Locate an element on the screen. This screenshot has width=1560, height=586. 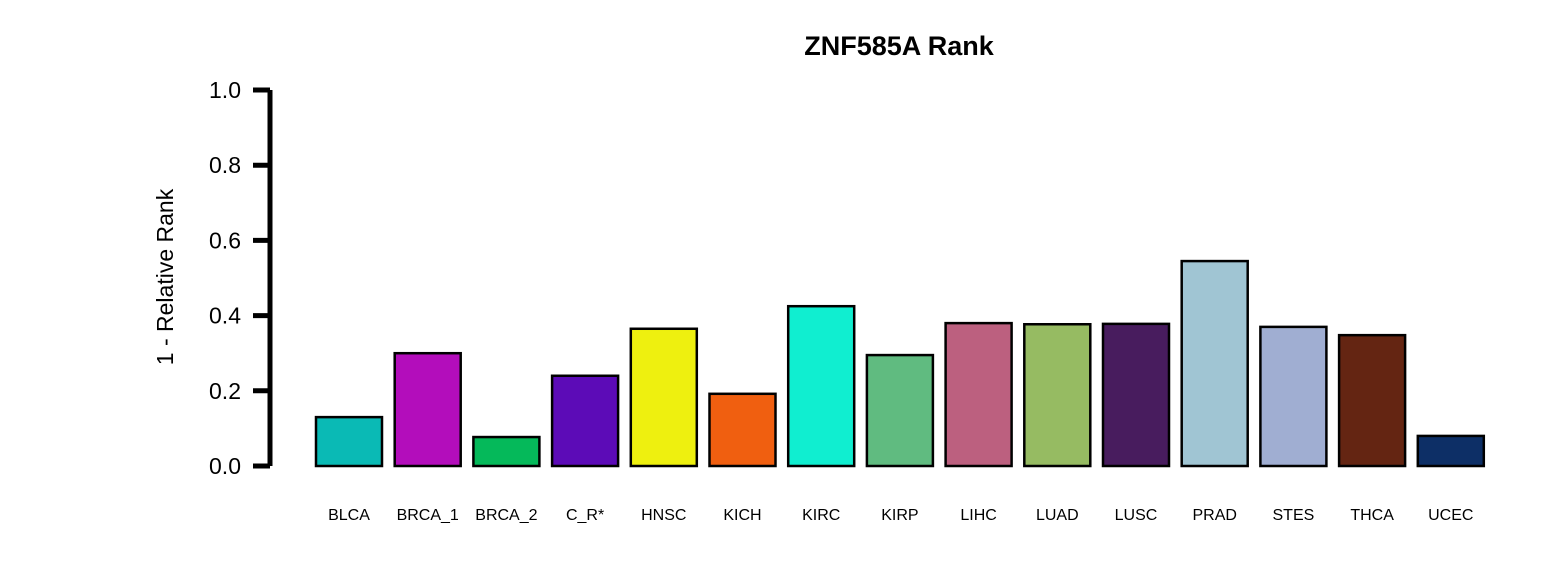
chart-title: ZNF585A Rank is located at coordinates (899, 46).